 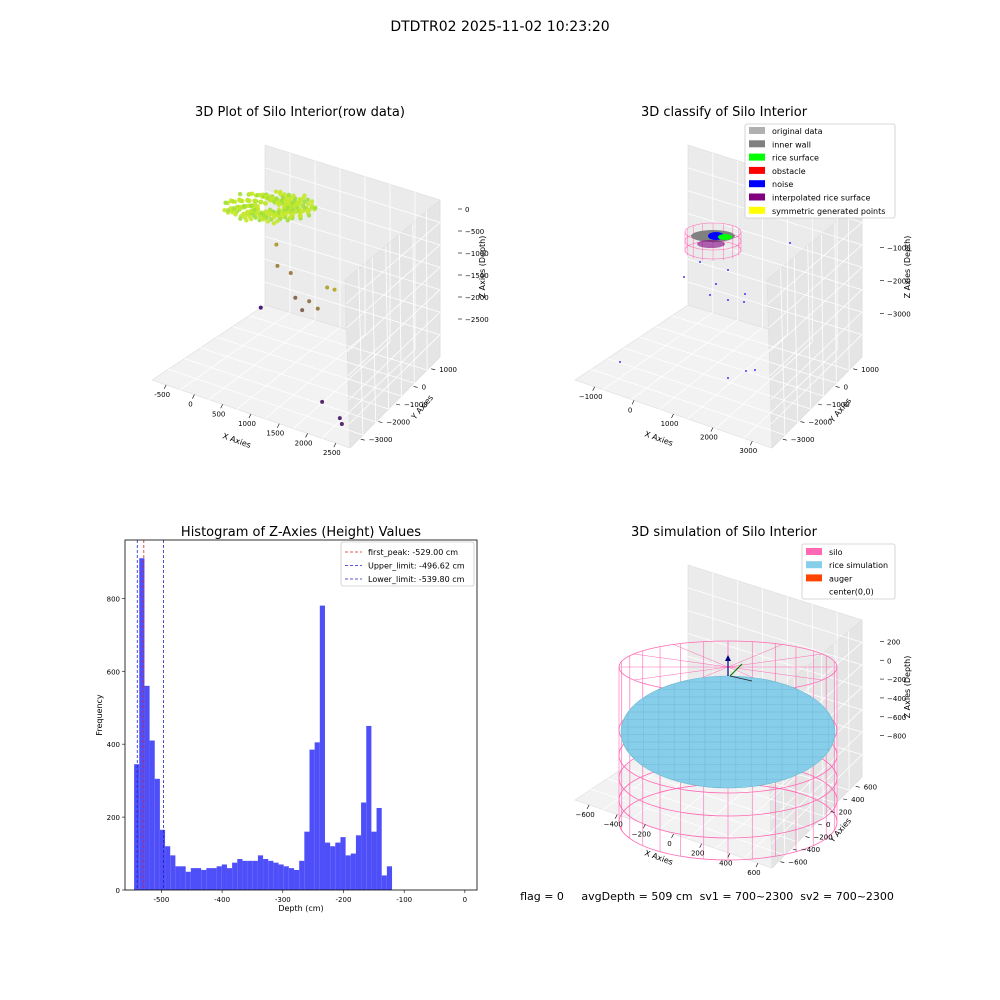 I want to click on y-tick-label: −2000, so click(x=398, y=423).